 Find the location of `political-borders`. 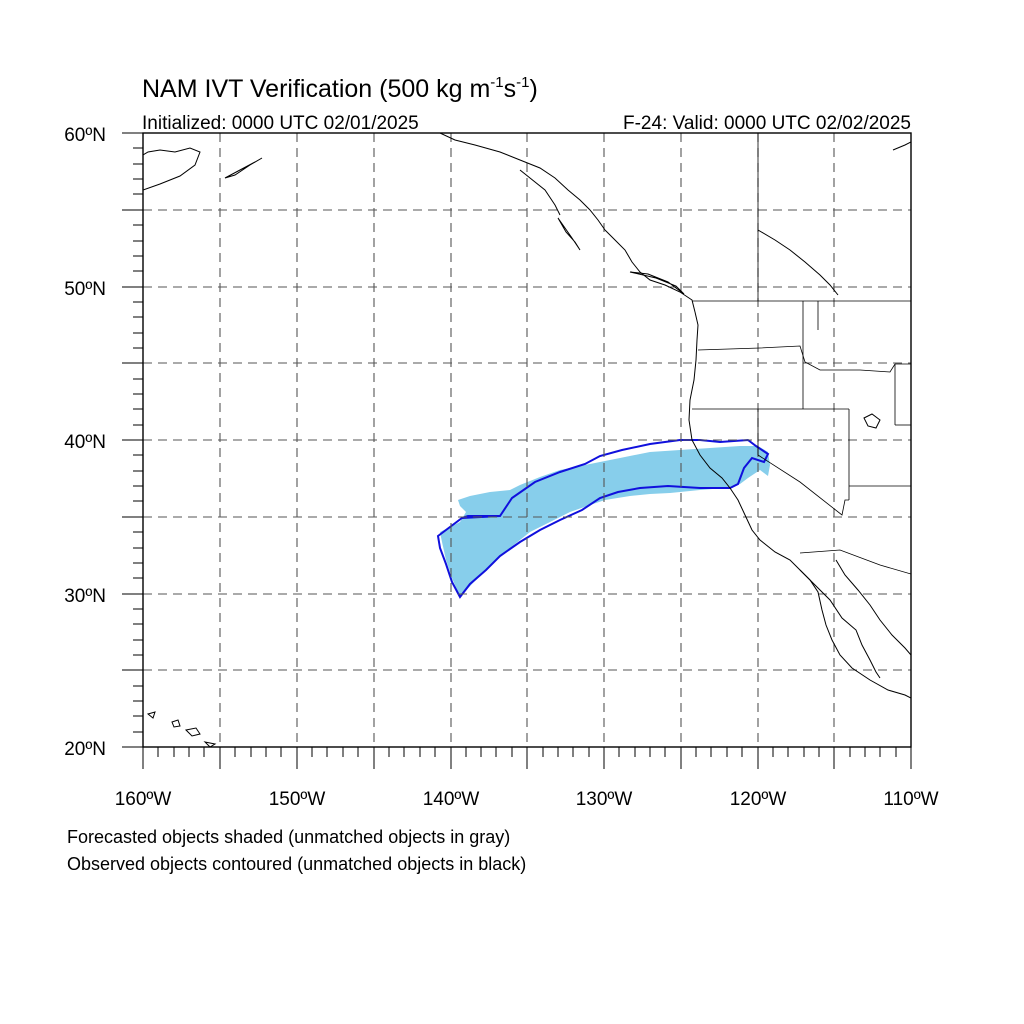

political-borders is located at coordinates (801, 354).